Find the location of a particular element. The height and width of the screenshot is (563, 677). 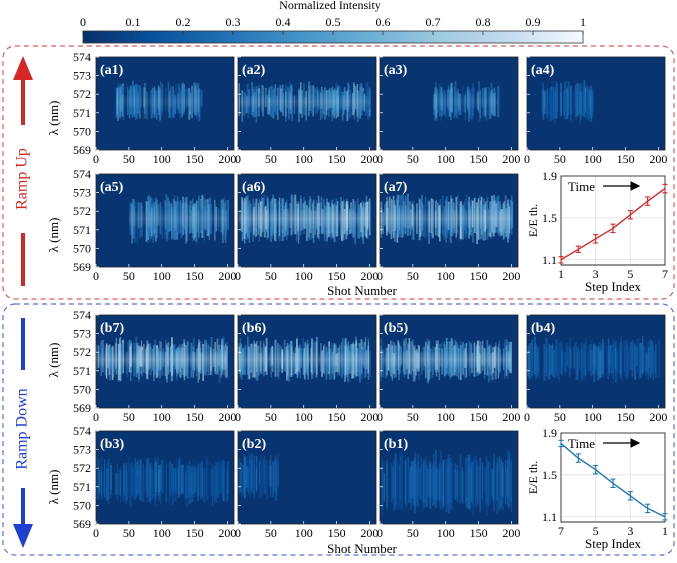

y-tick-label: 574 is located at coordinates (82, 315).